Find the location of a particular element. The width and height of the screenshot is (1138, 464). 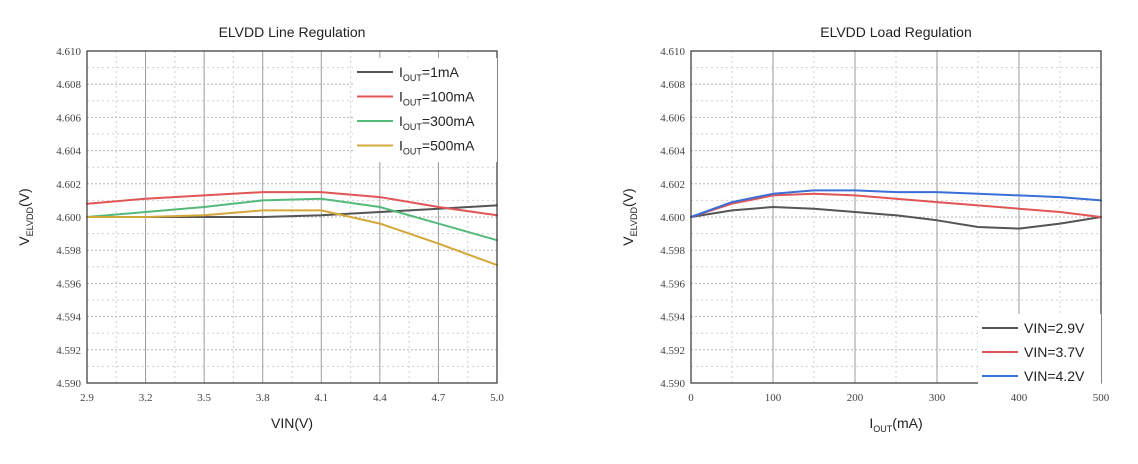

x-tick-label: 500 is located at coordinates (1101, 398).